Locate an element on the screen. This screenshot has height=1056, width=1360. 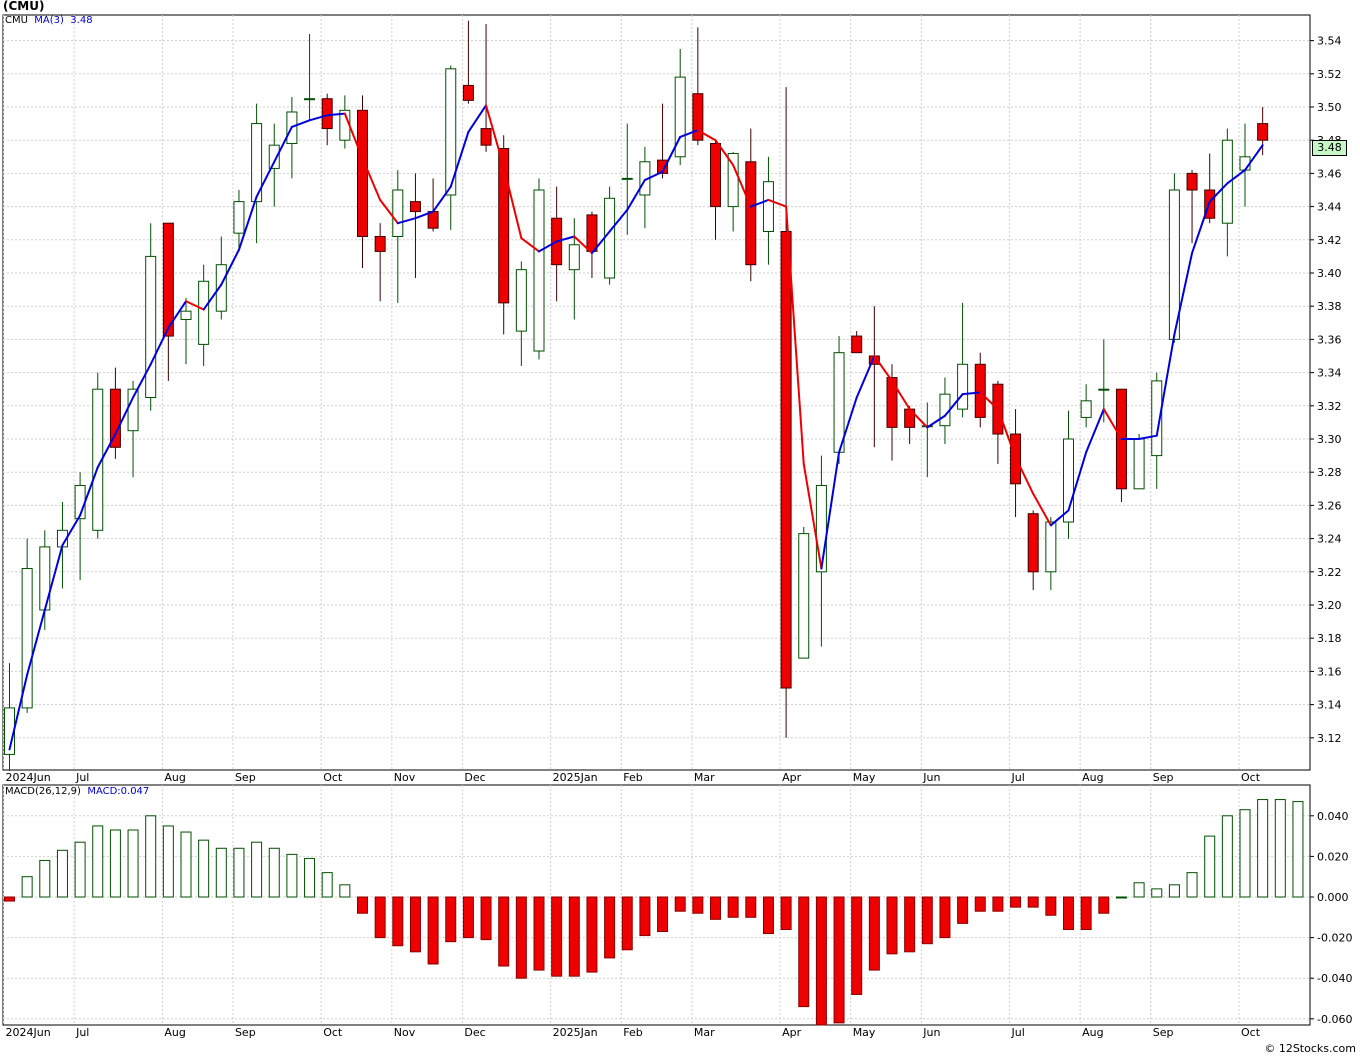
x-tick-label: Dec is located at coordinates (474, 777).